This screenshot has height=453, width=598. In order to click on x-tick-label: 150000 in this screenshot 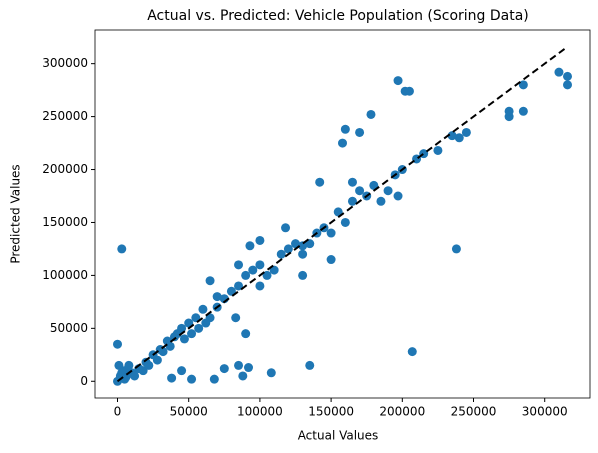, I will do `click(331, 412)`.